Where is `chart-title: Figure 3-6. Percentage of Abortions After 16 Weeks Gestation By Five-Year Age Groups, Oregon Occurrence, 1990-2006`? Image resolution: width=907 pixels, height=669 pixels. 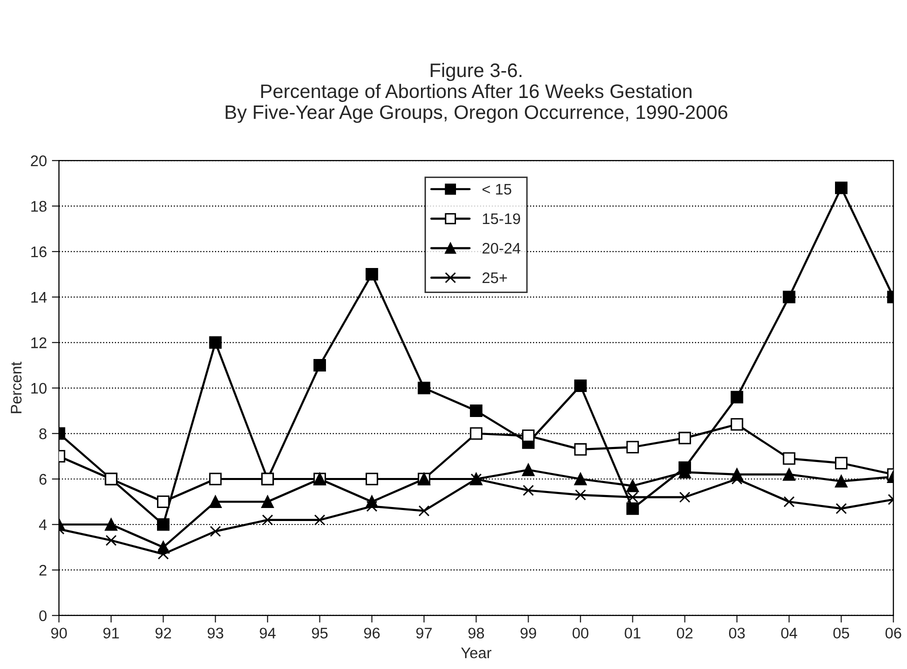
chart-title: Figure 3-6. Percentage of Abortions After 16 Weeks Gestation By Five-Year Age Groups, Oregon Occurrence, 1990-2006 is located at coordinates (477, 92).